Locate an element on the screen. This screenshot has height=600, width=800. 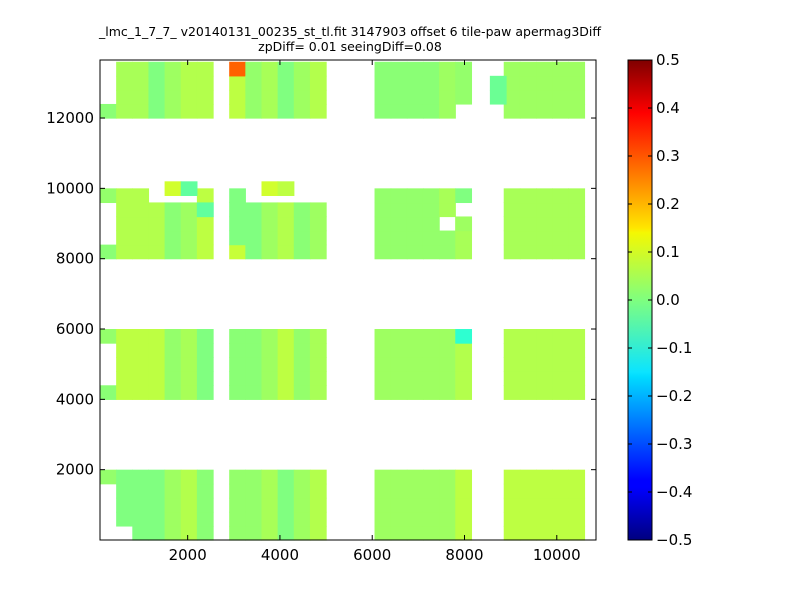
colorbar-tick-label: −0.5 is located at coordinates (674, 540).